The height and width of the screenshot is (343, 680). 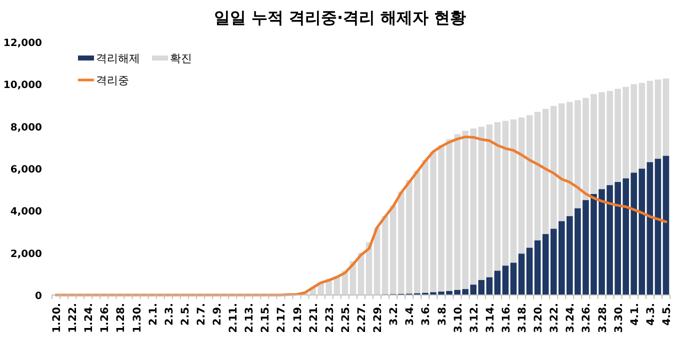 I want to click on x-tick-label: 2.7., so click(x=201, y=314).